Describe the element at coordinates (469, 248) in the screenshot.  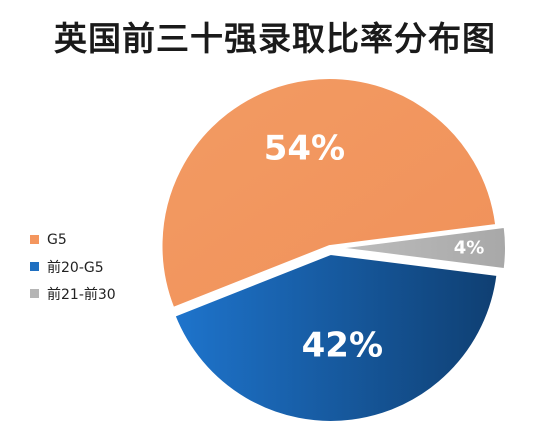
I see `data-label-top21-30: 4%` at that location.